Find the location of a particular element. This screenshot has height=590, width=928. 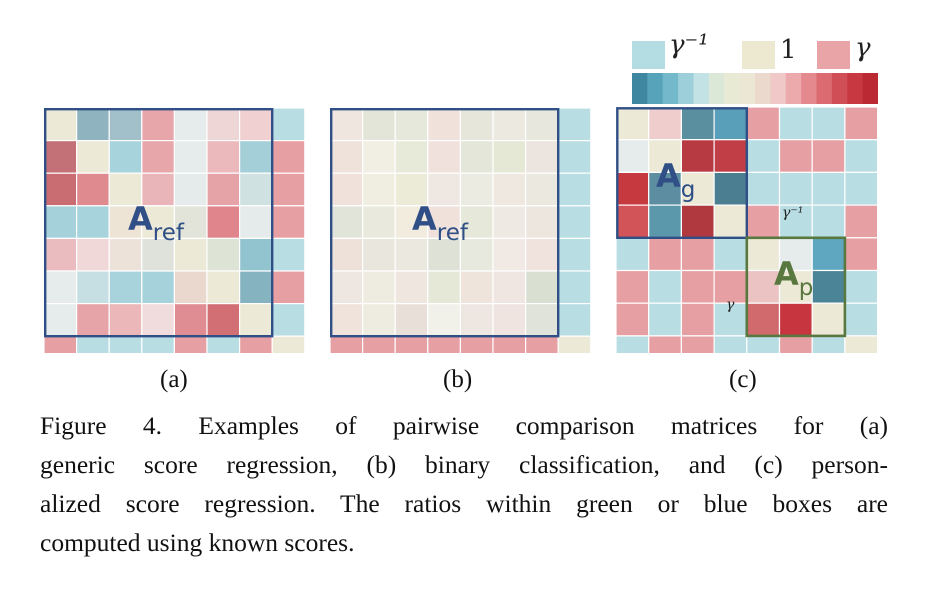

matrix-panel-a: Aref is located at coordinates (175, 230).